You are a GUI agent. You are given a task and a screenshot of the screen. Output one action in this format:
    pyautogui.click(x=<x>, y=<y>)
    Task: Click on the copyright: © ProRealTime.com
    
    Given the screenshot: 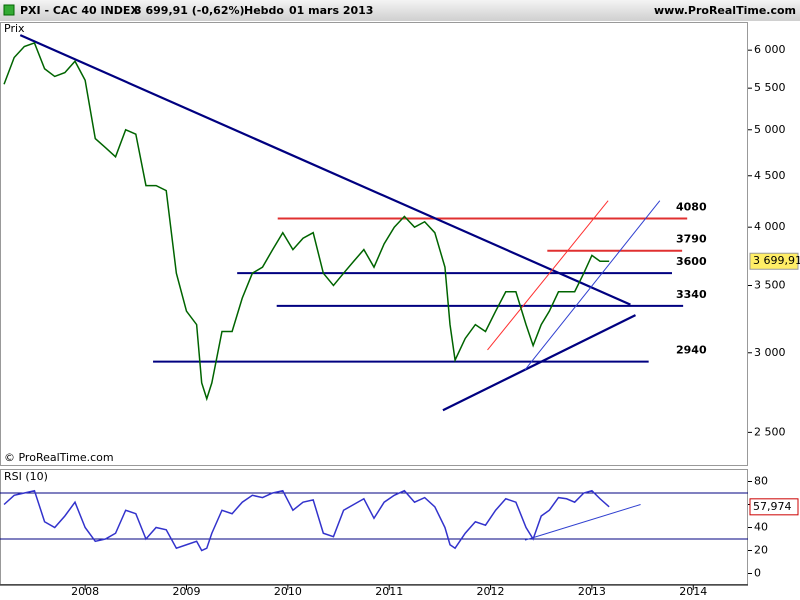 What is the action you would take?
    pyautogui.click(x=59, y=457)
    